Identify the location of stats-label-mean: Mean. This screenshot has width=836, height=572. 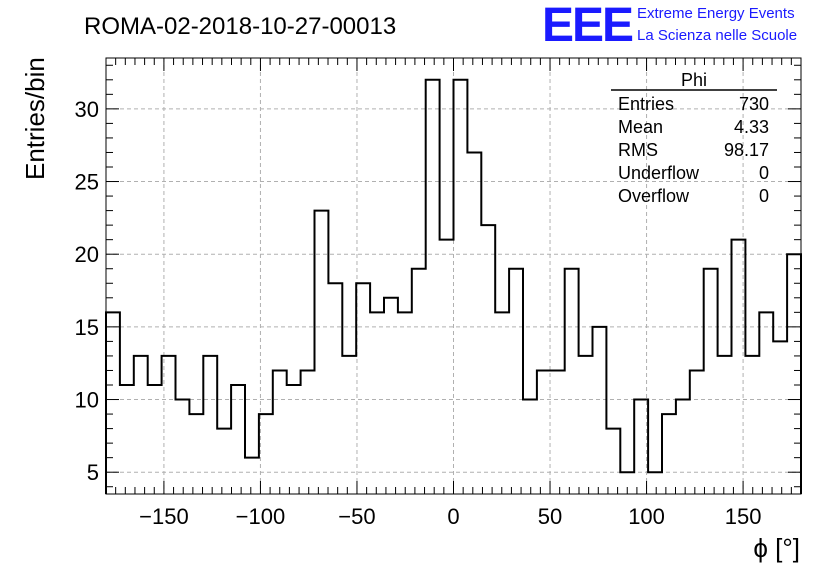
(640, 127).